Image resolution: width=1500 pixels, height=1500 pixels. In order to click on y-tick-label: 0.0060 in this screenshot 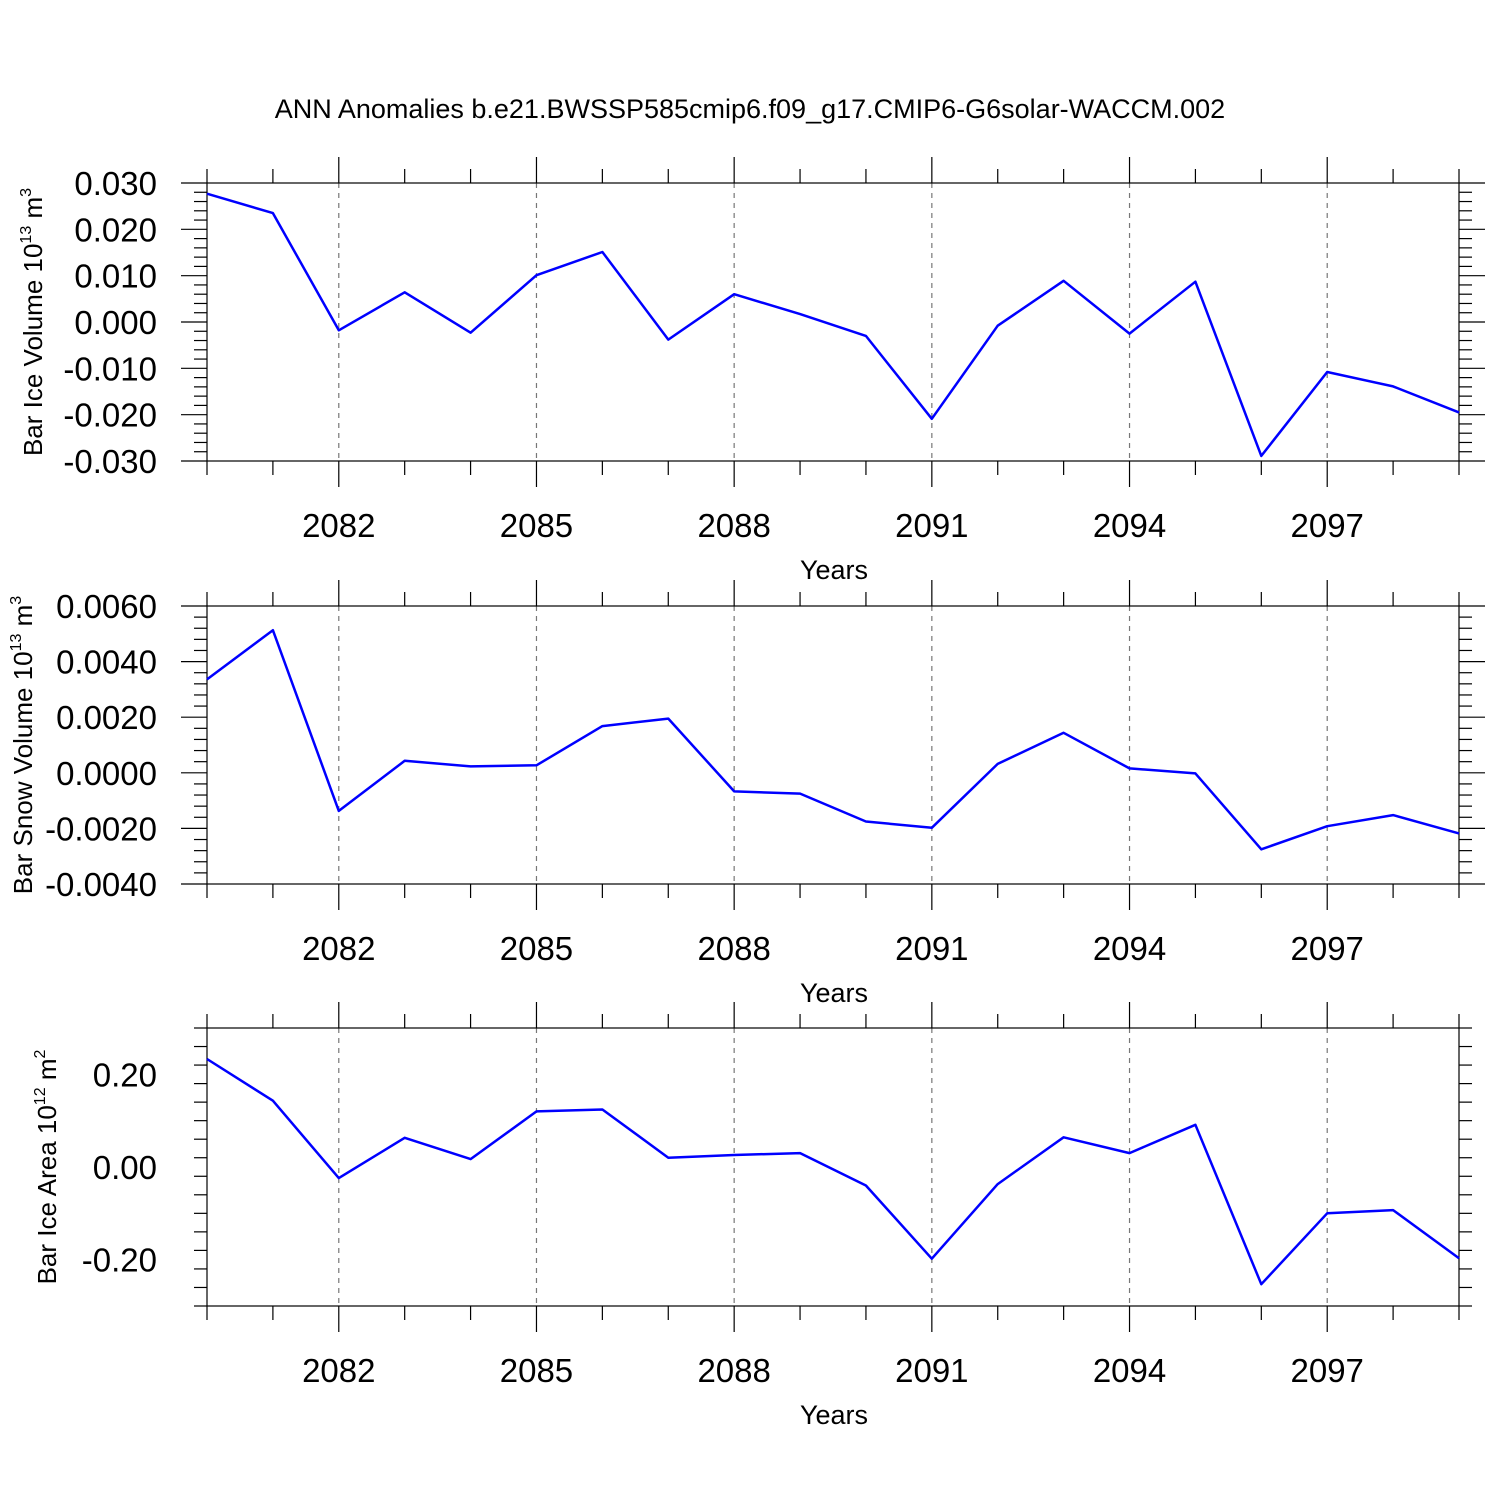, I will do `click(106, 606)`.